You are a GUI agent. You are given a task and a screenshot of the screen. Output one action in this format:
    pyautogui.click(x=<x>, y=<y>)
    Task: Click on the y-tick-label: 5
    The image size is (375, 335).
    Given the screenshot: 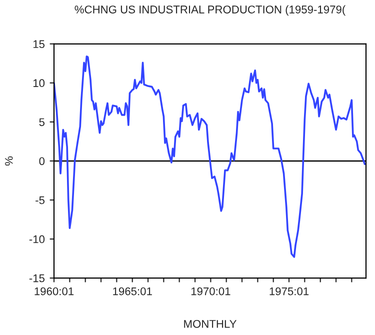 What is the action you would take?
    pyautogui.click(x=42, y=122)
    